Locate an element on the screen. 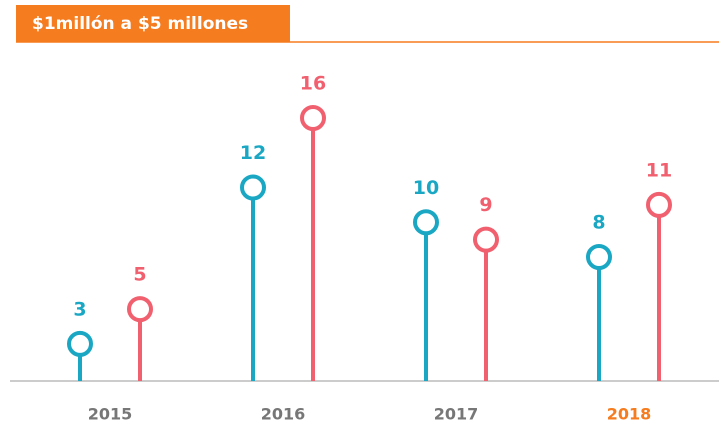 Image resolution: width=719 pixels, height=429 pixels. data-label: 3 is located at coordinates (79, 309).